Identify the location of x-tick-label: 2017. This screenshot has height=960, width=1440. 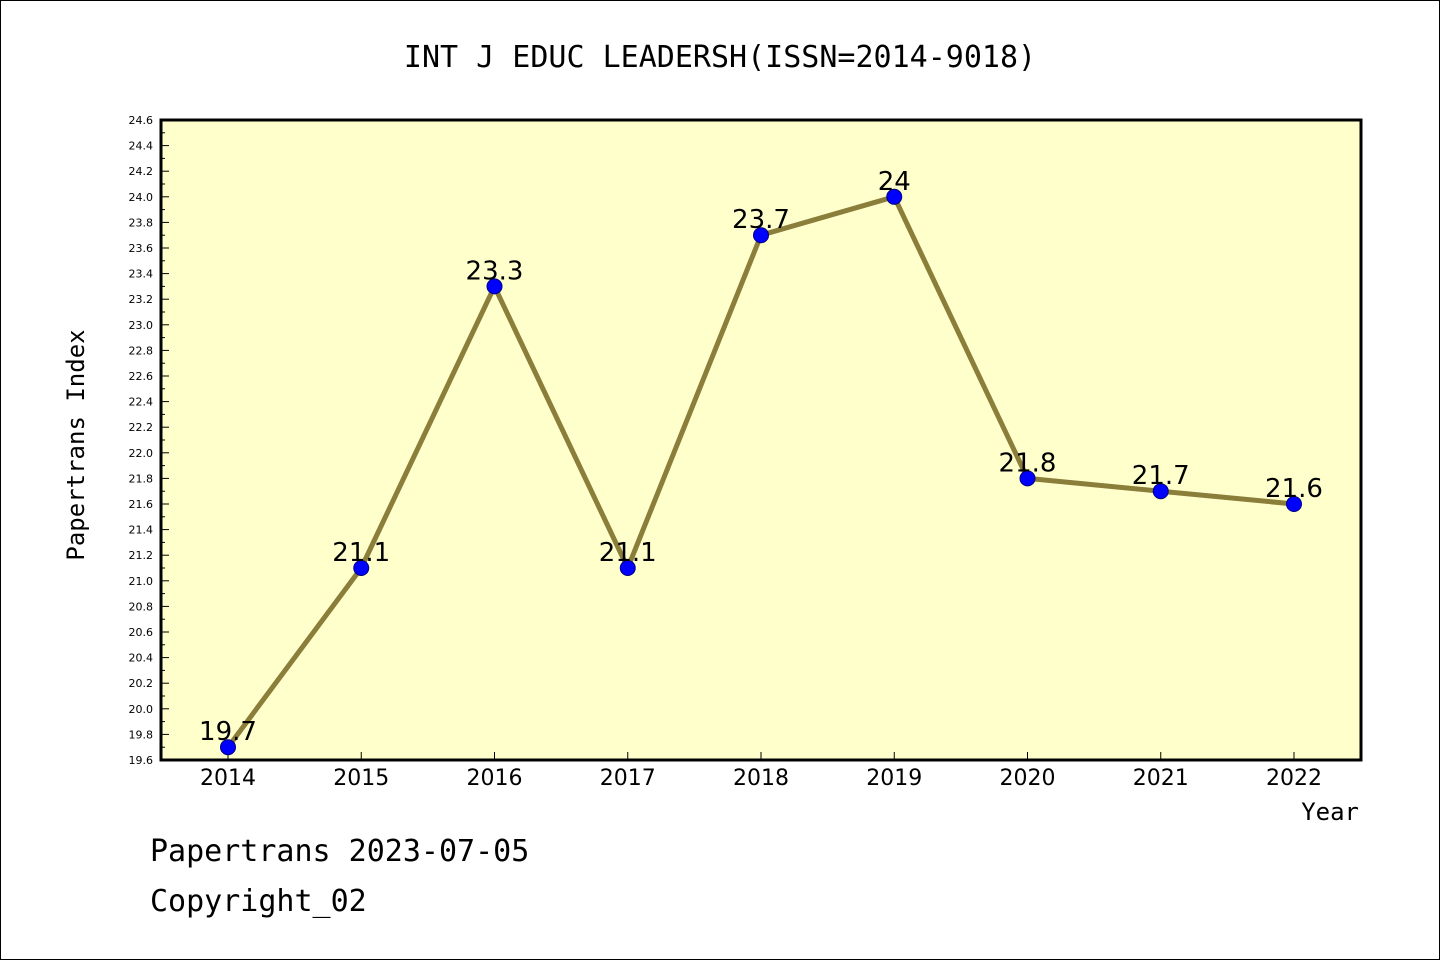
(628, 778).